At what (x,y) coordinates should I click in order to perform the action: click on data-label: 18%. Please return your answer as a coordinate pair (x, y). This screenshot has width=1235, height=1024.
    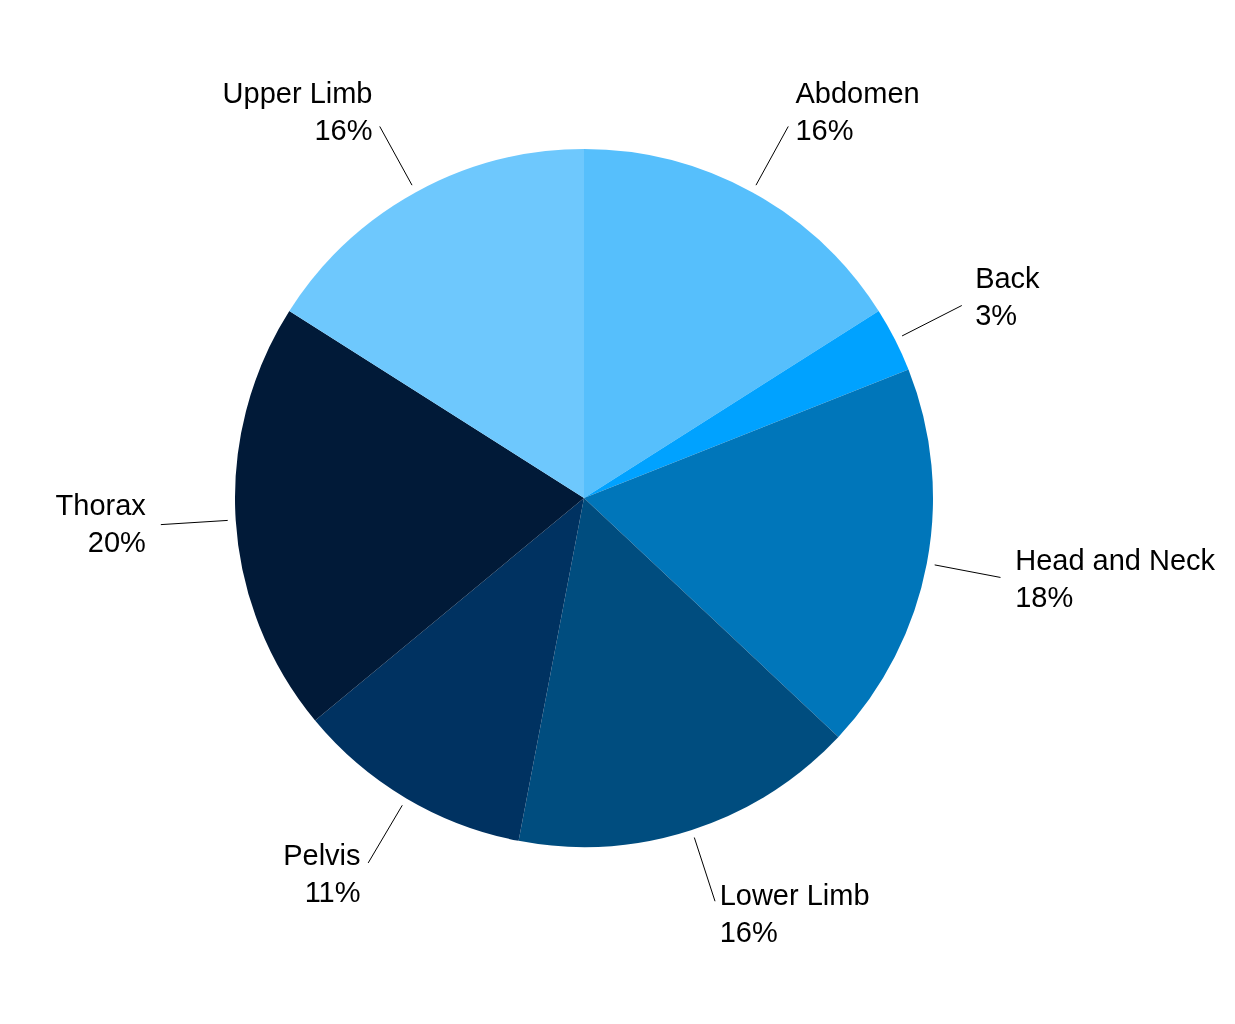
    Looking at the image, I should click on (1044, 596).